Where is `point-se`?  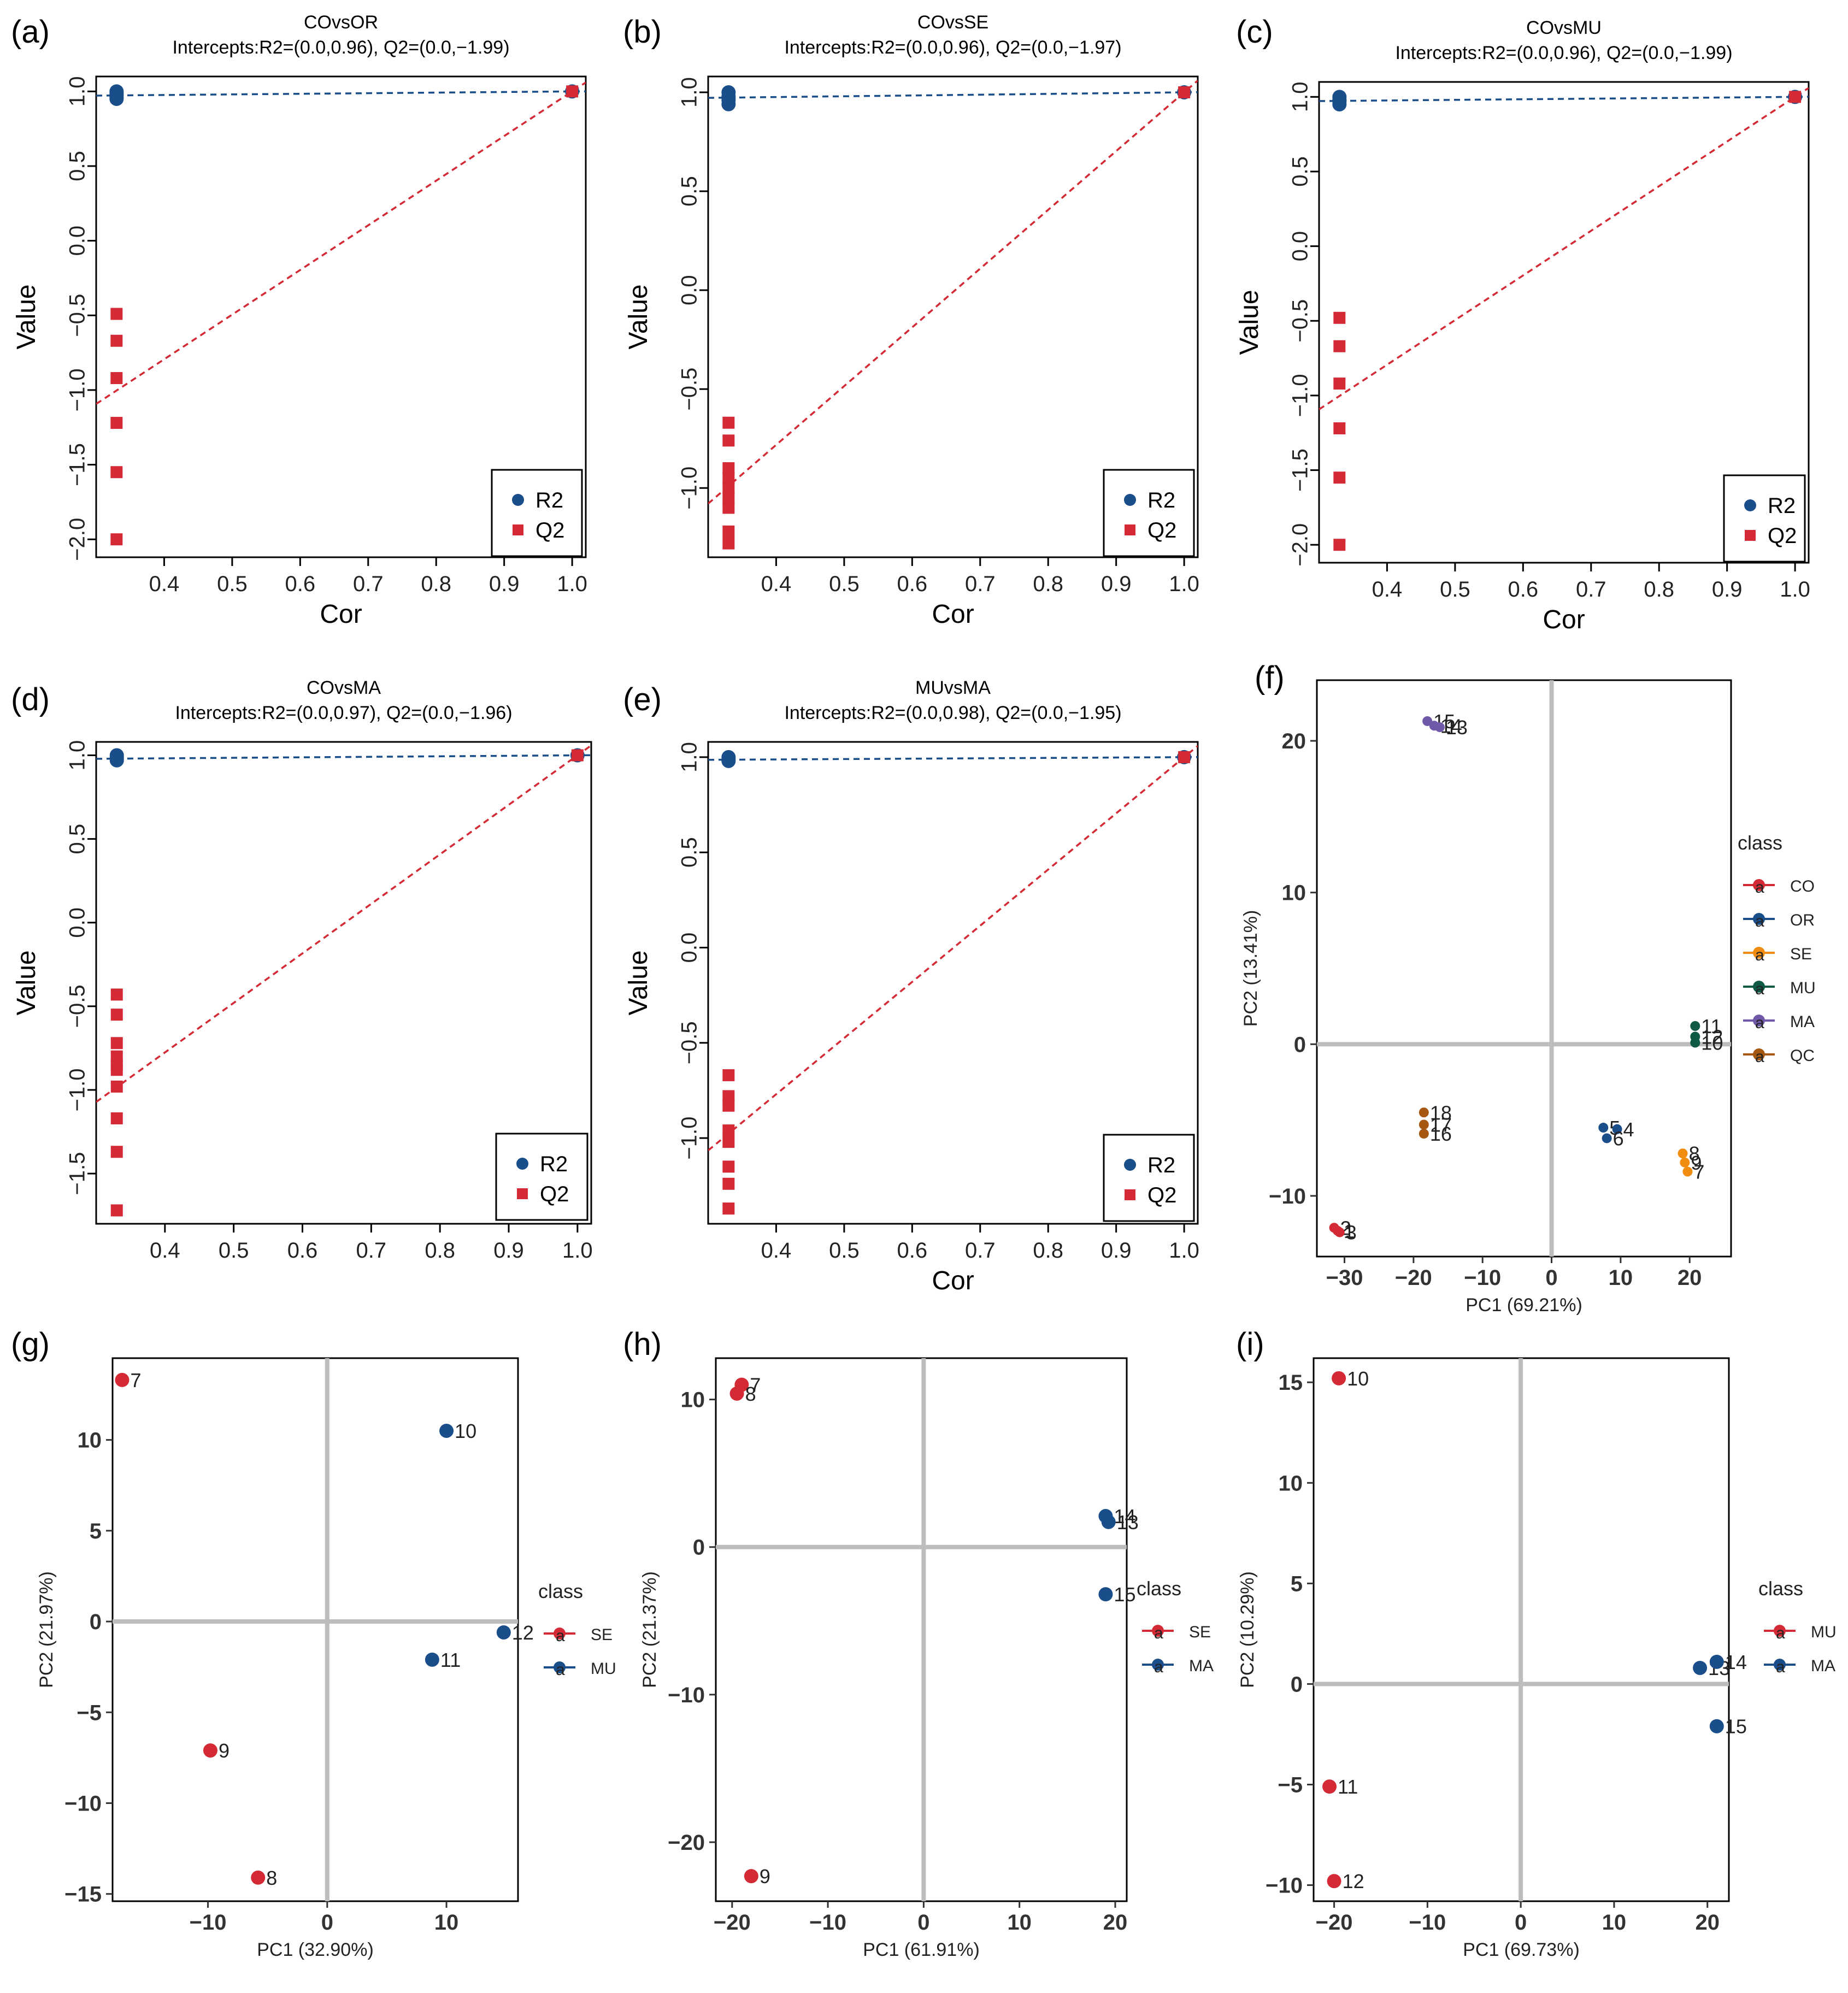 point-se is located at coordinates (1685, 1162).